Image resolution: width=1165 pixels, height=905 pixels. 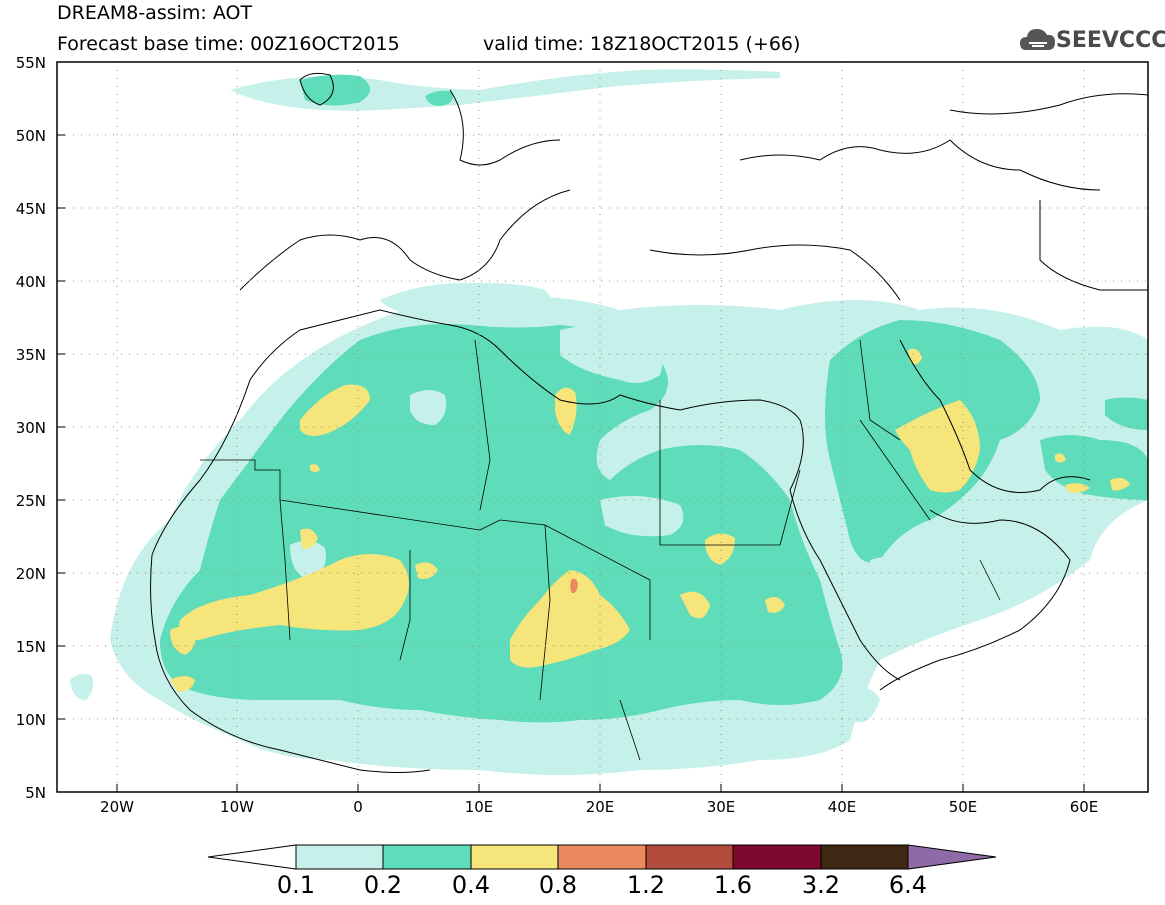 I want to click on colorbar-label: 3.2, so click(x=821, y=885).